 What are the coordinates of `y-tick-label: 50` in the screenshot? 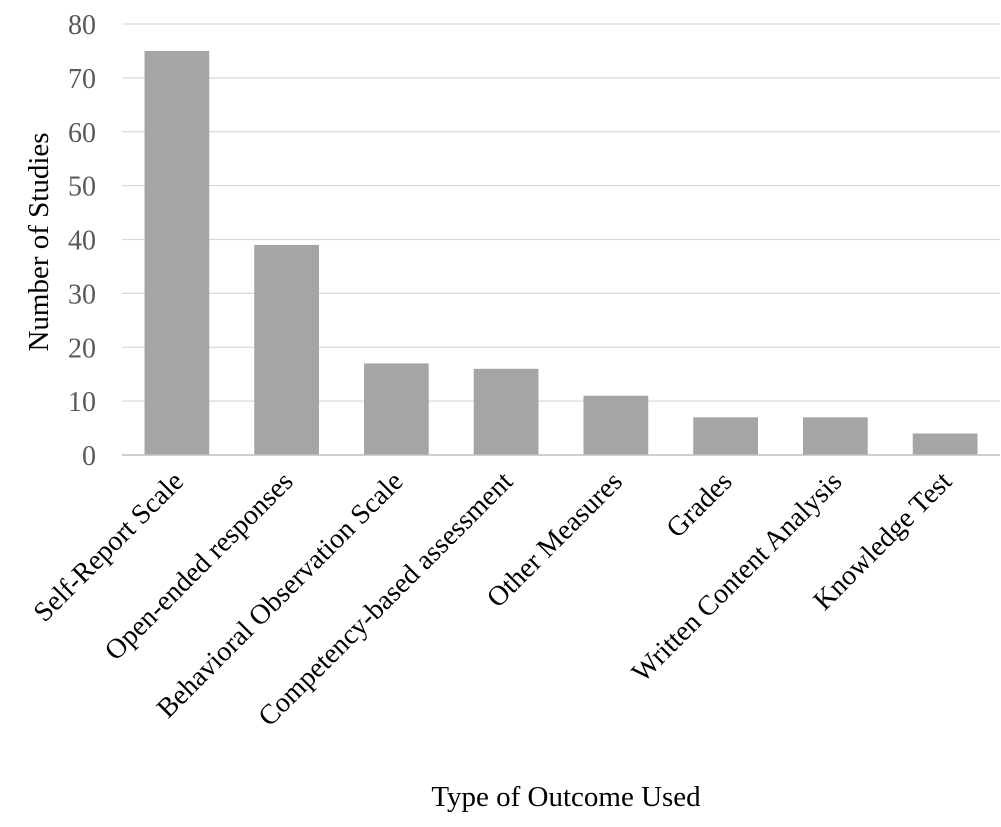 It's located at (82, 187).